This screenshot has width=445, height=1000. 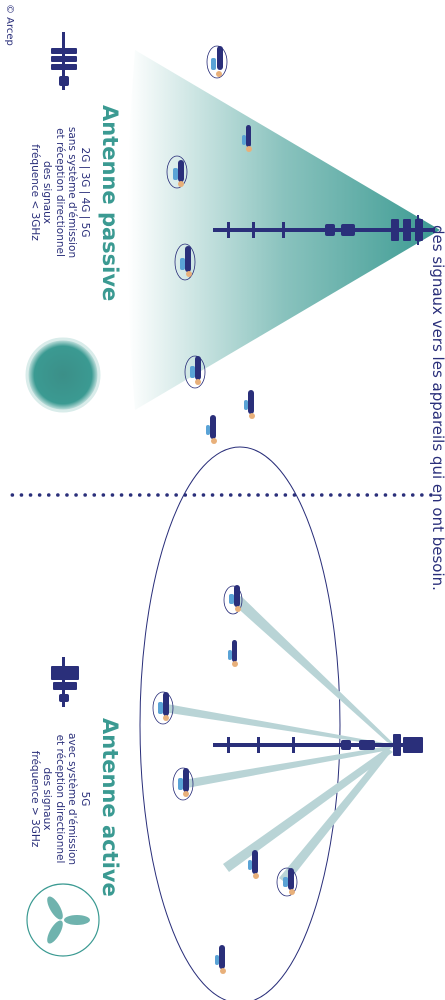 I want to click on active-tower-icon, so click(x=318, y=745).